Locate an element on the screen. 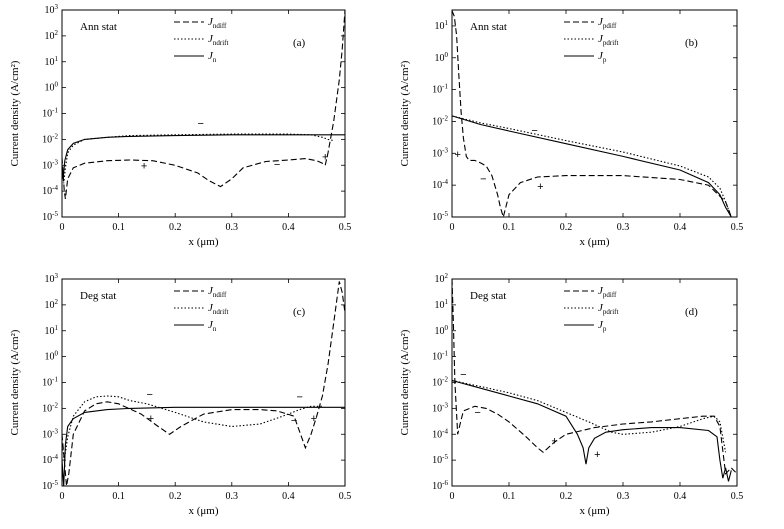  panel-label: (c) is located at coordinates (299, 312).